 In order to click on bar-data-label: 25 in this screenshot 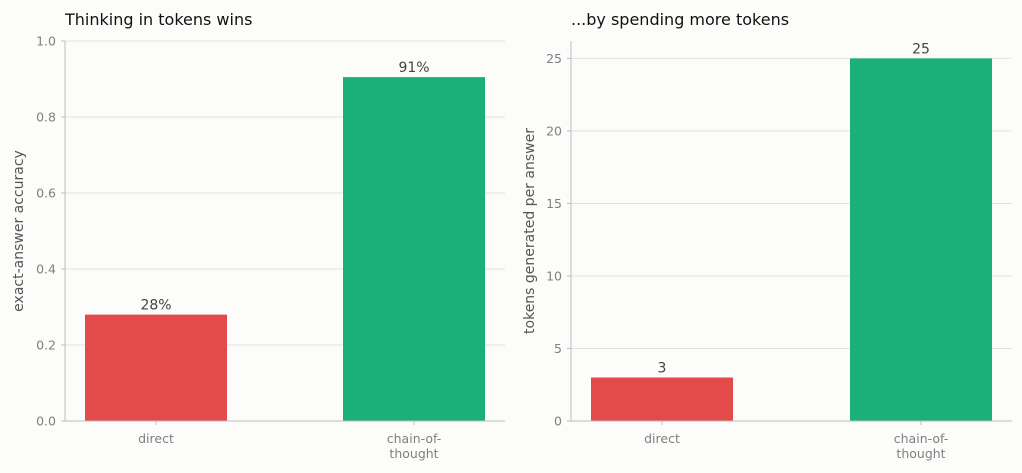, I will do `click(921, 49)`.